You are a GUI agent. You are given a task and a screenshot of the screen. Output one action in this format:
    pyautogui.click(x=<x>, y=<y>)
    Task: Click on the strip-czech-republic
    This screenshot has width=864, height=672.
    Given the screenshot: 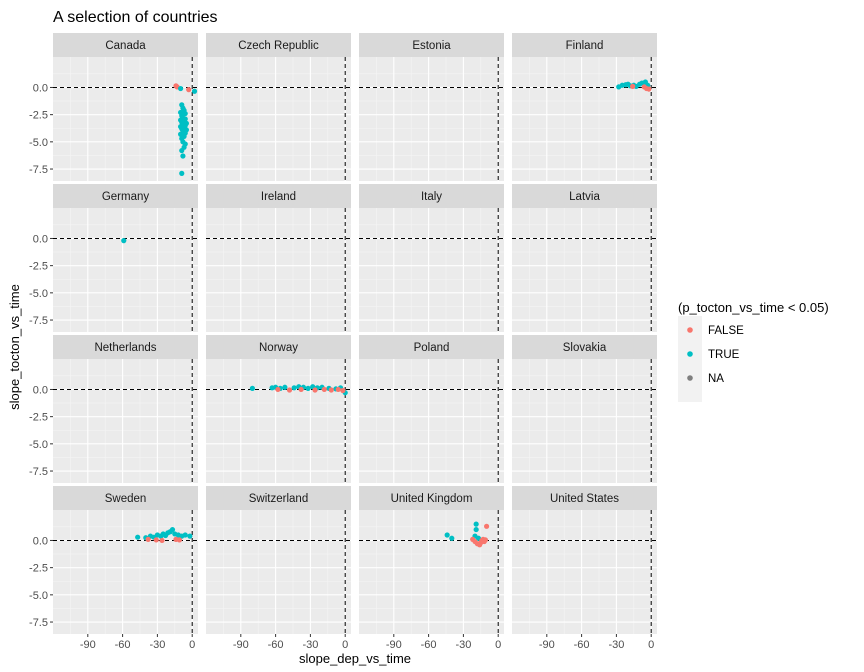 What is the action you would take?
    pyautogui.click(x=278, y=45)
    